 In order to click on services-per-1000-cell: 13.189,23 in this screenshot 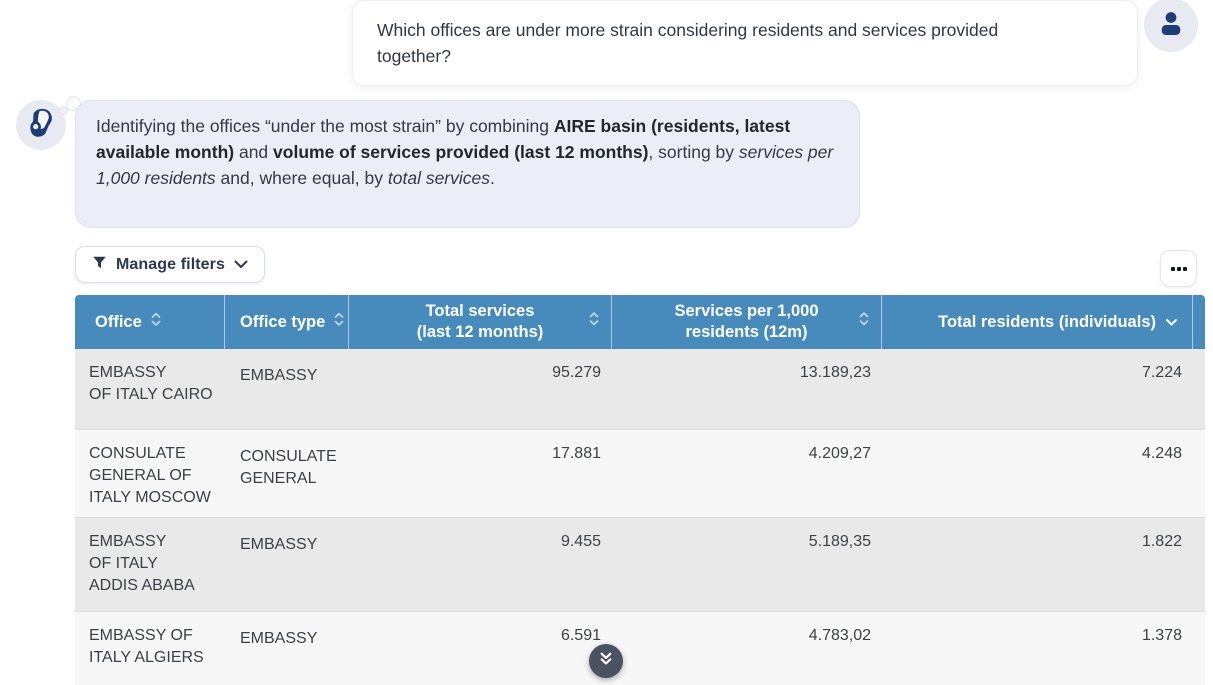, I will do `click(835, 372)`.